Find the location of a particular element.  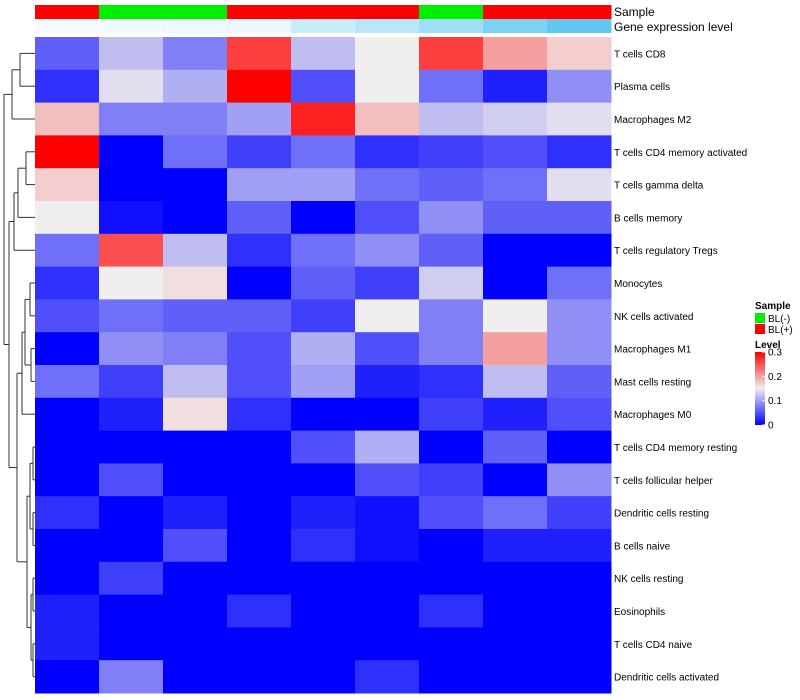

row-label: Dendritic cells activated is located at coordinates (666, 678).